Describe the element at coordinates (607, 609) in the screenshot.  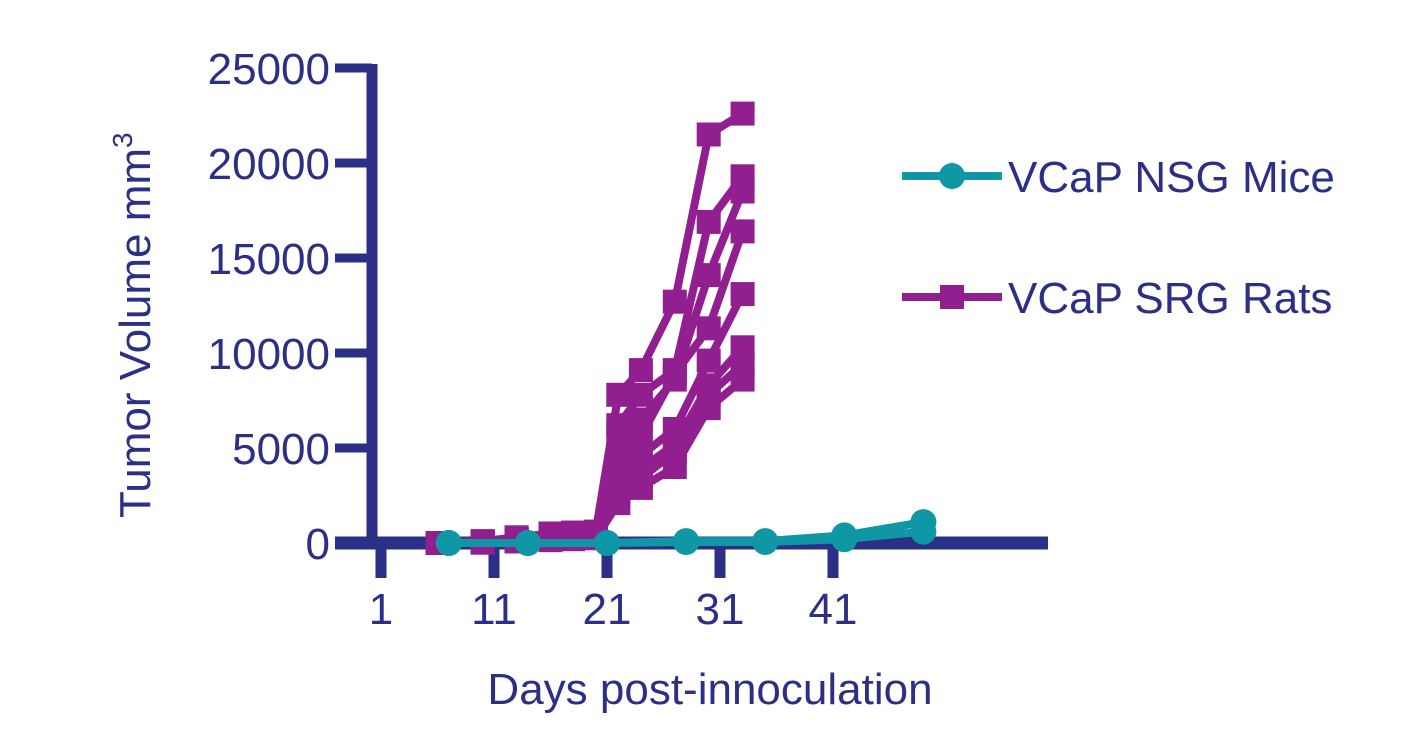
I see `x-tick-label: 21` at that location.